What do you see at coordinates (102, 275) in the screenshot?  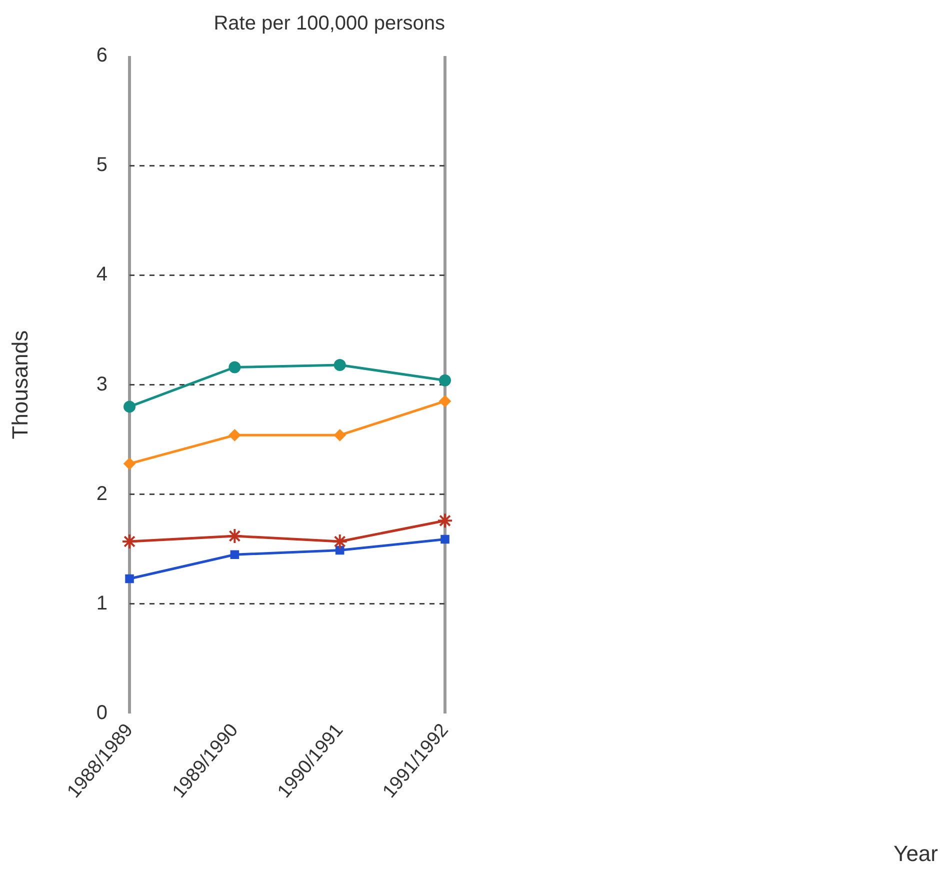 I see `y-tick-label: 4` at bounding box center [102, 275].